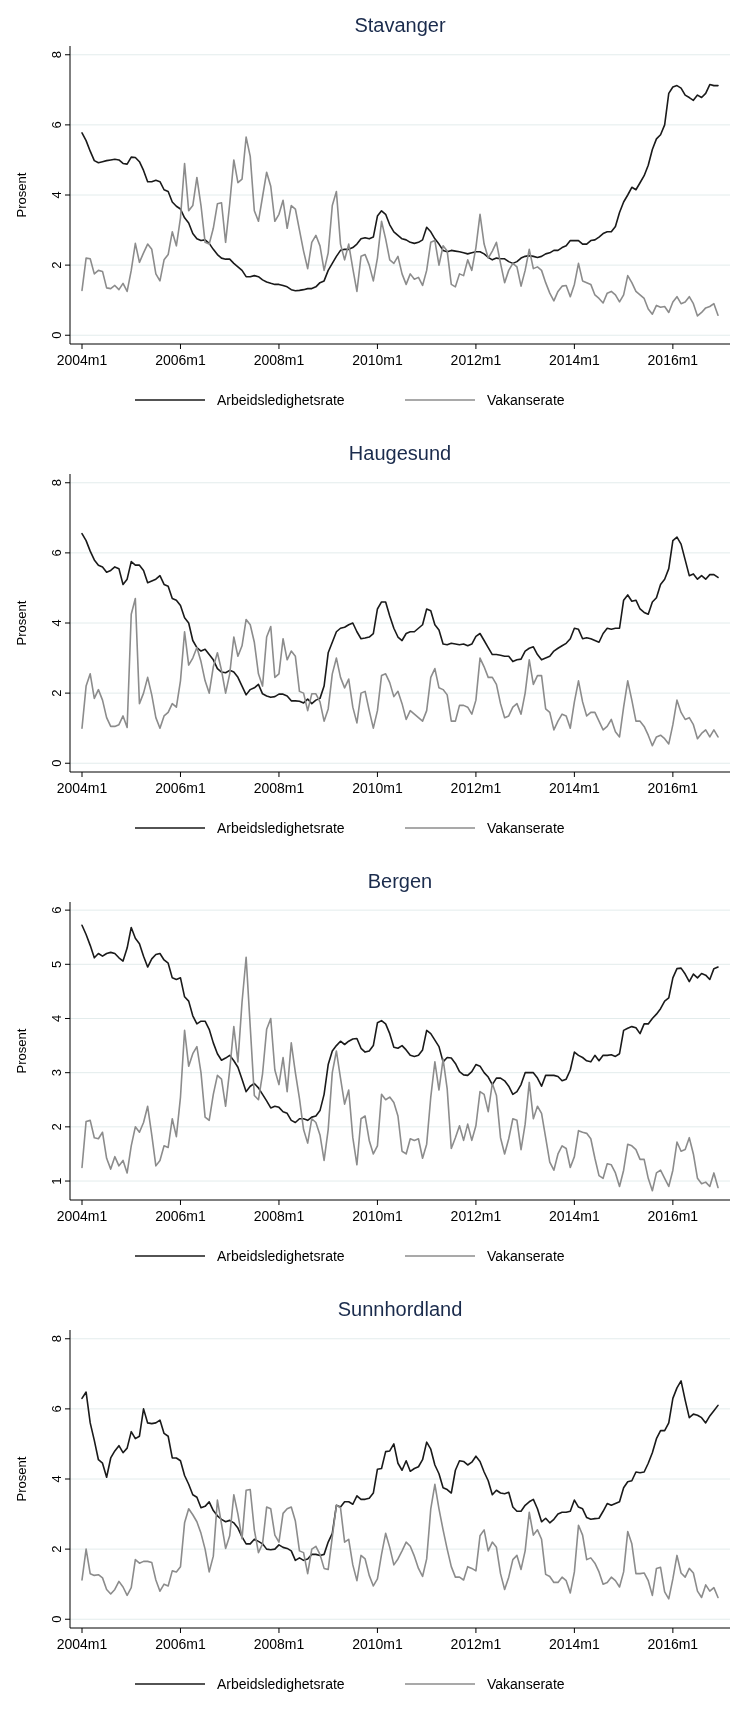  Describe the element at coordinates (56, 1073) in the screenshot. I see `y-tick-label: 3` at that location.